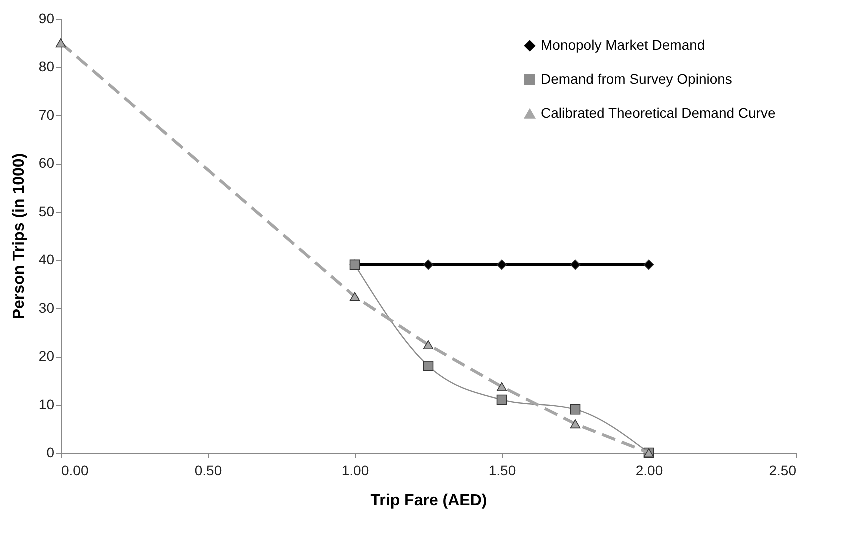  What do you see at coordinates (19, 236) in the screenshot?
I see `y-axis-title: Person Trips (in 1000)` at bounding box center [19, 236].